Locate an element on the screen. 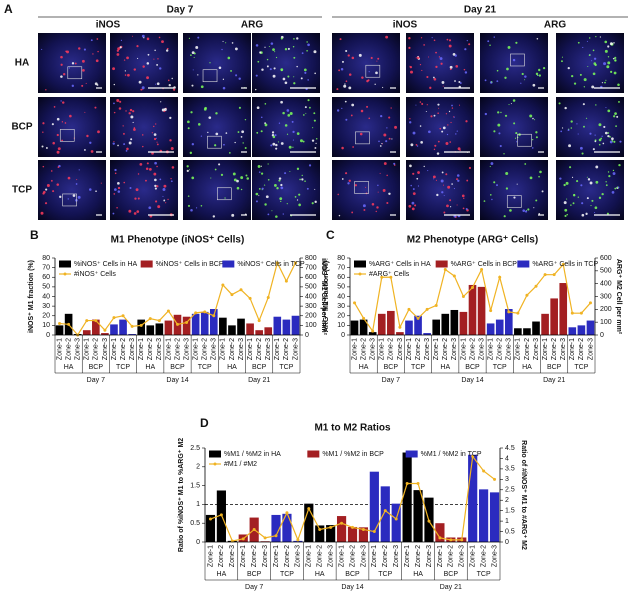 The image size is (631, 598). day-label: Day 14 is located at coordinates (177, 380).